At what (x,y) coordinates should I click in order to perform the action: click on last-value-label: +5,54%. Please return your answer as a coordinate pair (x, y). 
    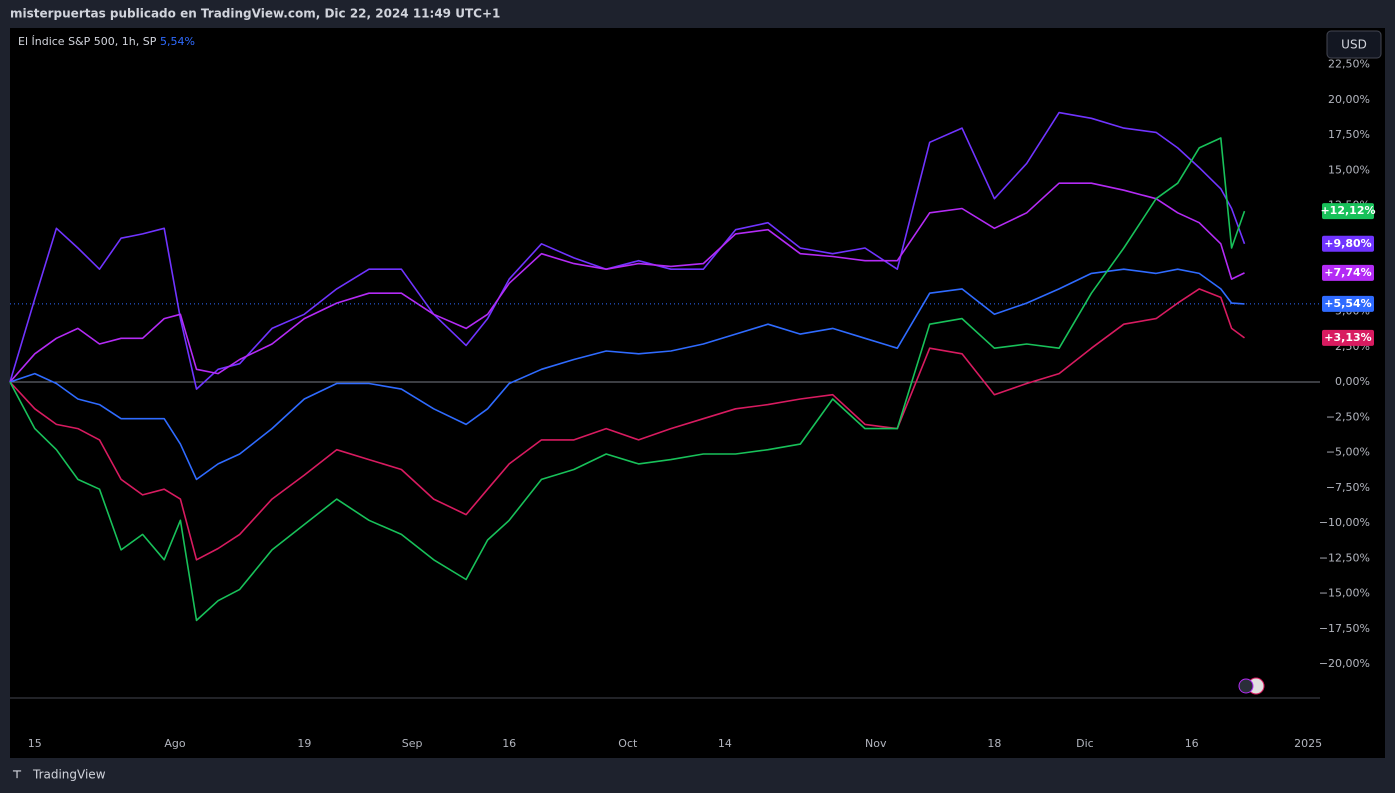
    Looking at the image, I should click on (1347, 303).